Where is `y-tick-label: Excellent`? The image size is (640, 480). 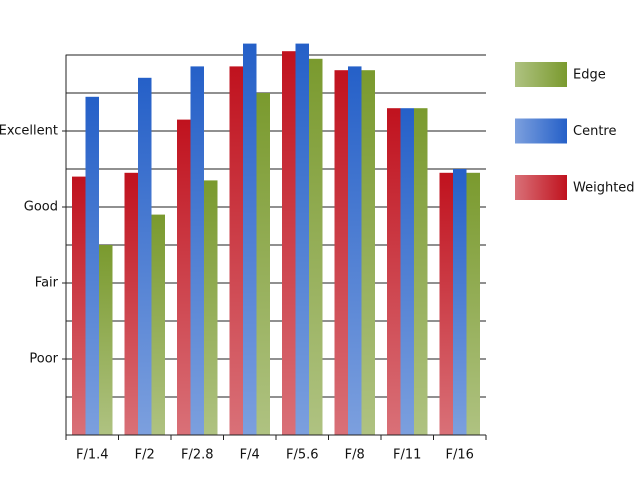 y-tick-label: Excellent is located at coordinates (29, 131).